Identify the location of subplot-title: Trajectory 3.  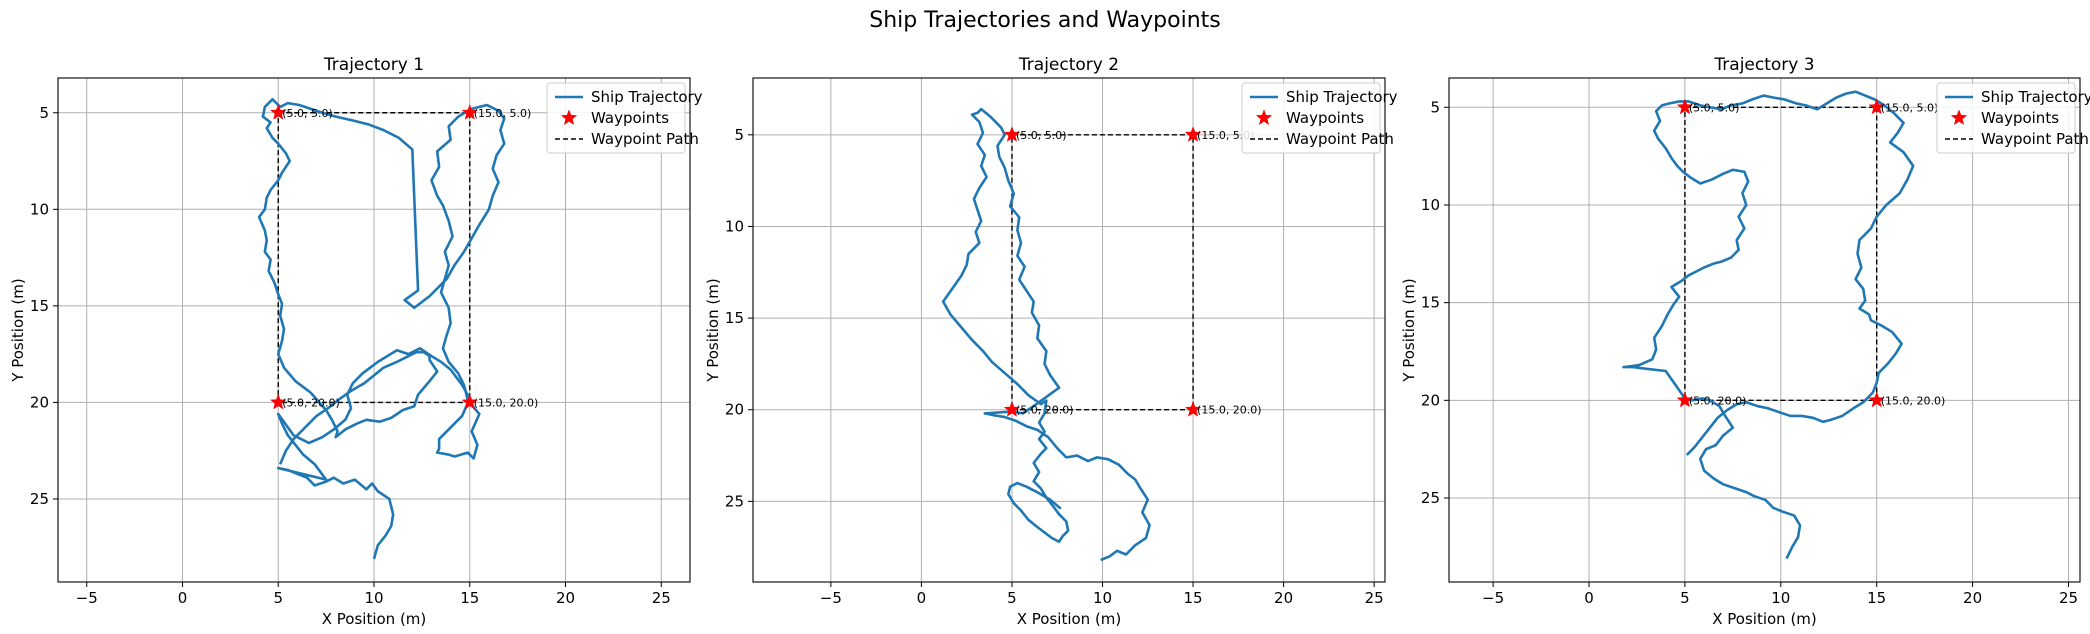
(1763, 65).